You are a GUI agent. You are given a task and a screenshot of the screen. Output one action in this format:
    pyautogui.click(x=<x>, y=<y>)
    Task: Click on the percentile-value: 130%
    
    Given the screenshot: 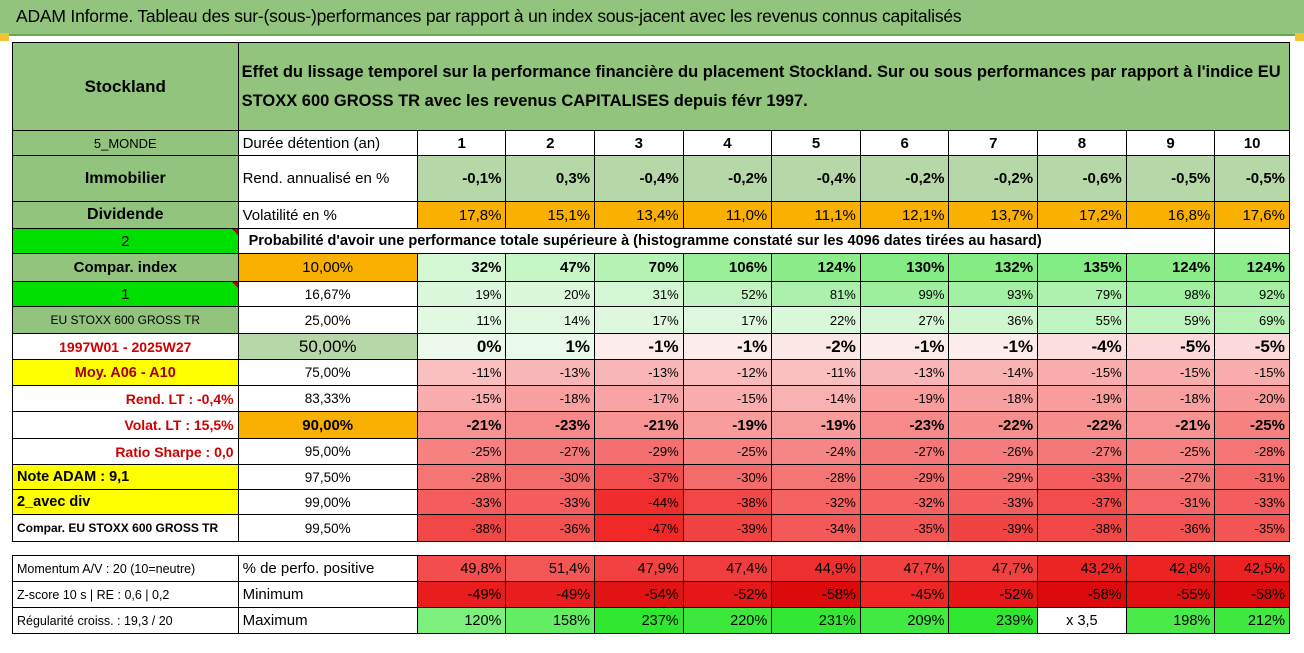 What is the action you would take?
    pyautogui.click(x=904, y=267)
    